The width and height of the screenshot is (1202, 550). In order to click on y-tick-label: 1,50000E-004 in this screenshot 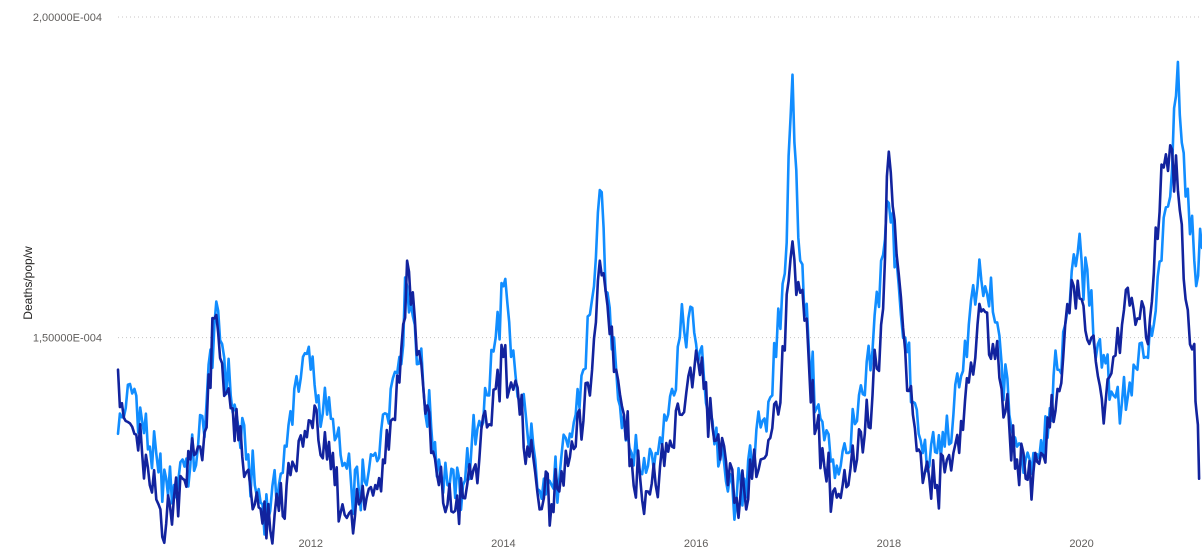, I will do `click(67, 339)`.